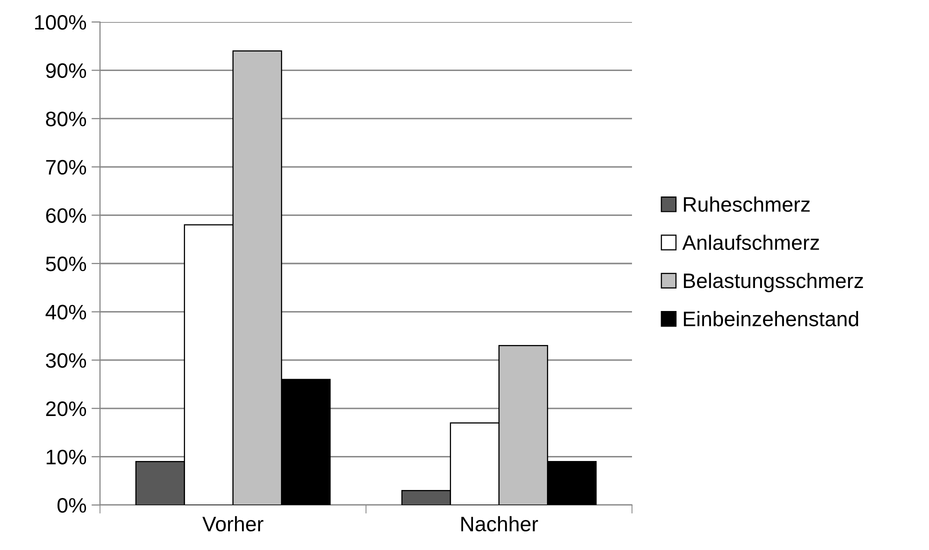  Describe the element at coordinates (72, 505) in the screenshot. I see `y-tick-label: 0%` at that location.